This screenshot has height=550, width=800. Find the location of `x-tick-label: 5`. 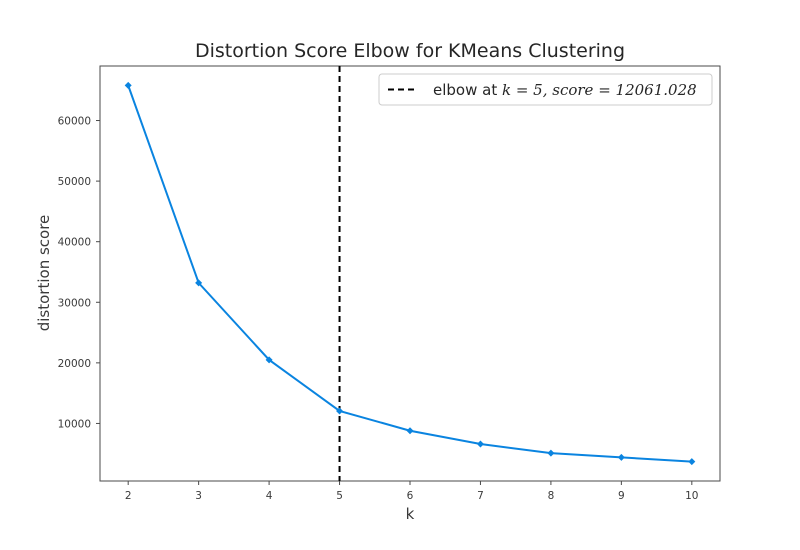

x-tick-label: 5 is located at coordinates (339, 496).